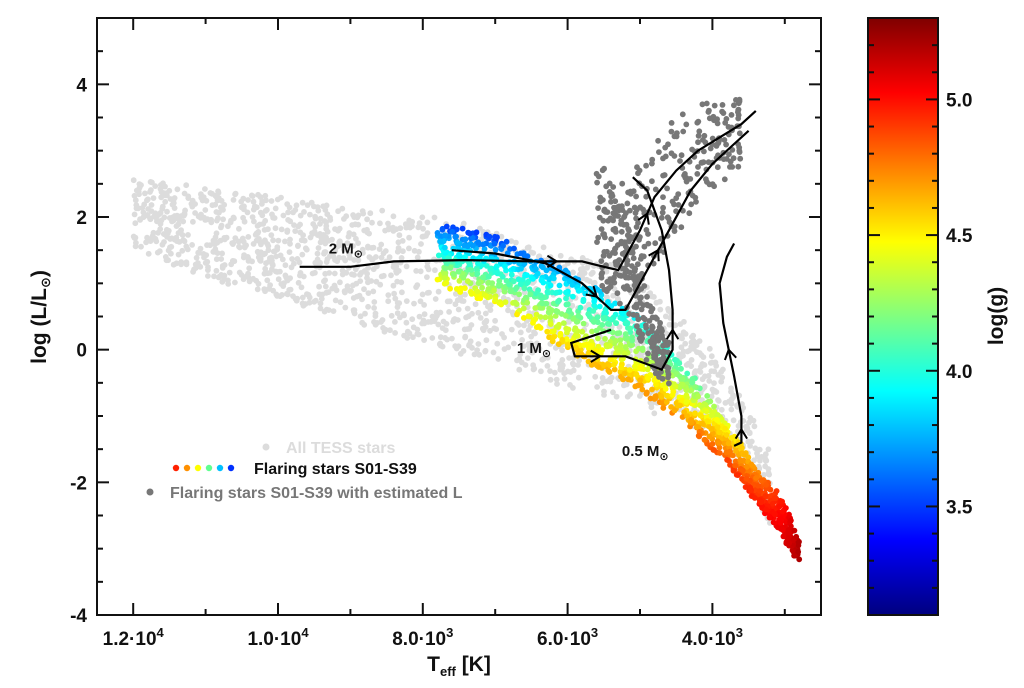 The image size is (1024, 688). What do you see at coordinates (594, 632) in the screenshot?
I see `x-tick-exponent: 3` at bounding box center [594, 632].